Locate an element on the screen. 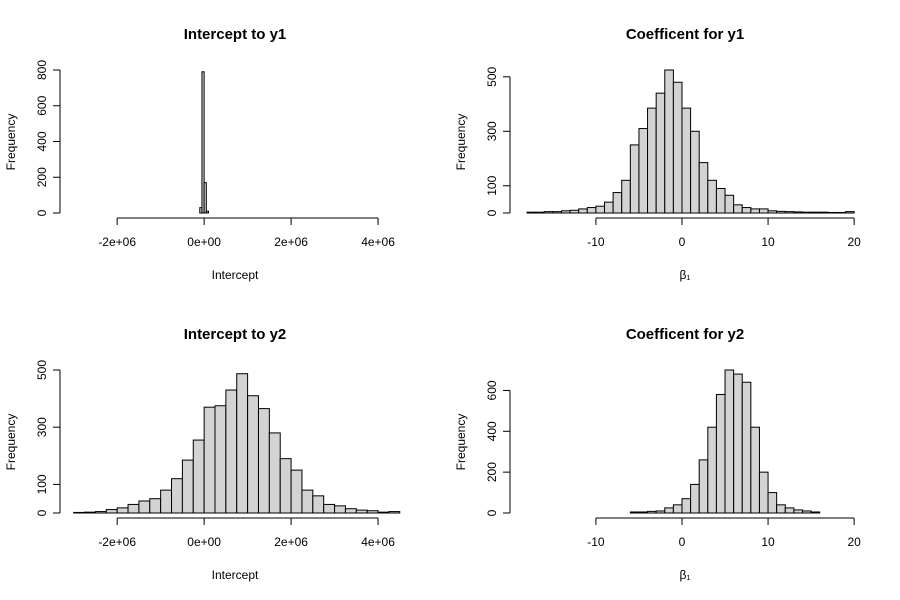  y-tick-label: 100 is located at coordinates (492, 185).